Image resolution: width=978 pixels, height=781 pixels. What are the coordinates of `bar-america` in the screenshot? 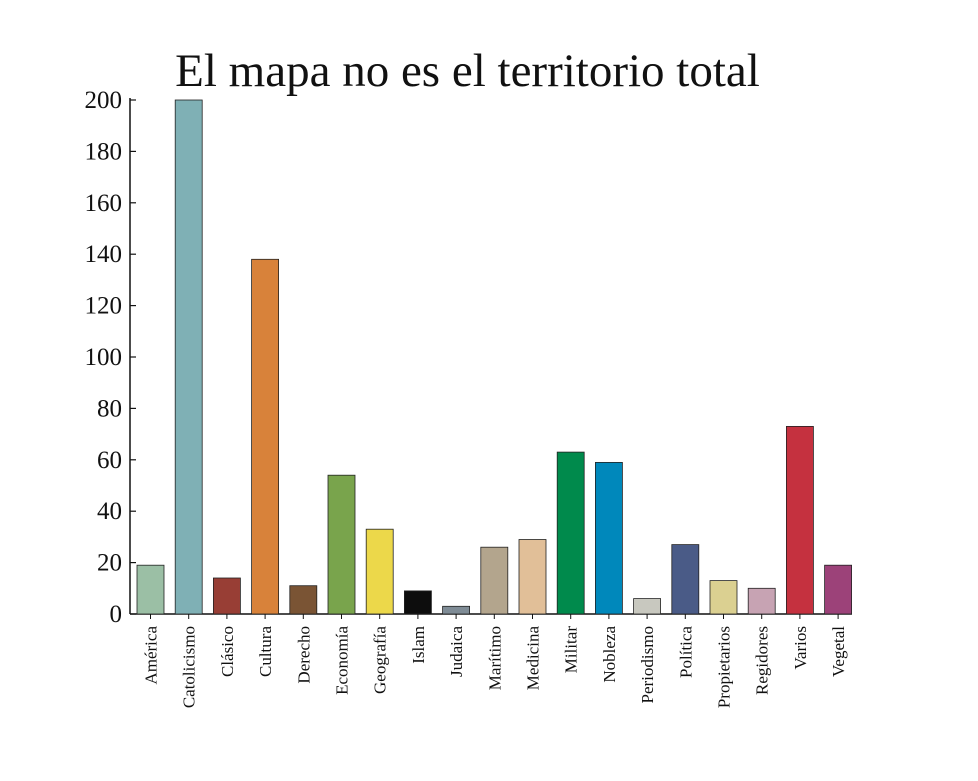 It's located at (150, 589).